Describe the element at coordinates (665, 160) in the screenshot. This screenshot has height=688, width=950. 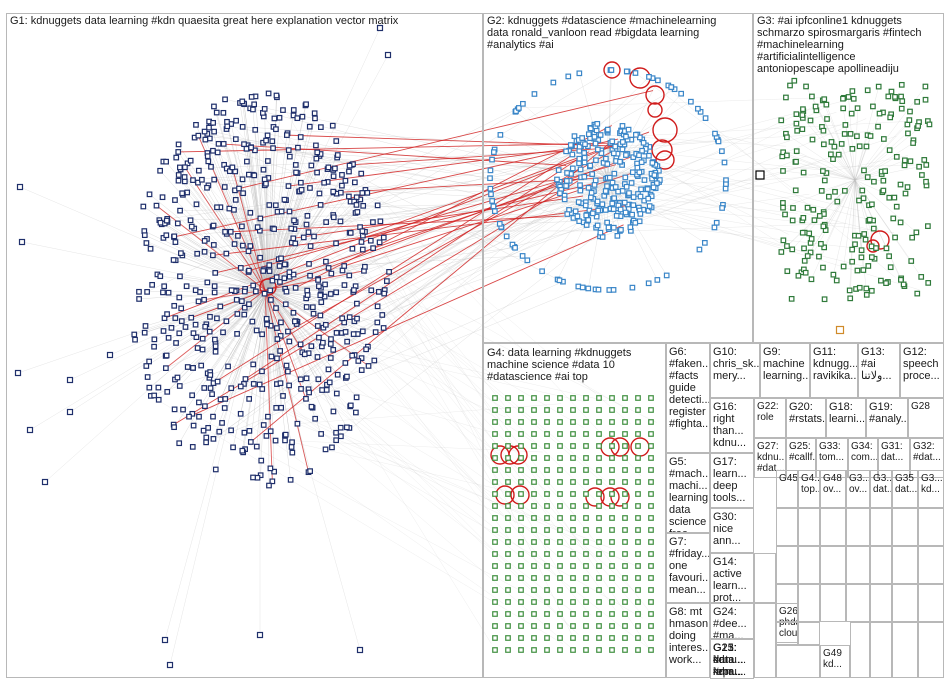
I see `self-loop` at that location.